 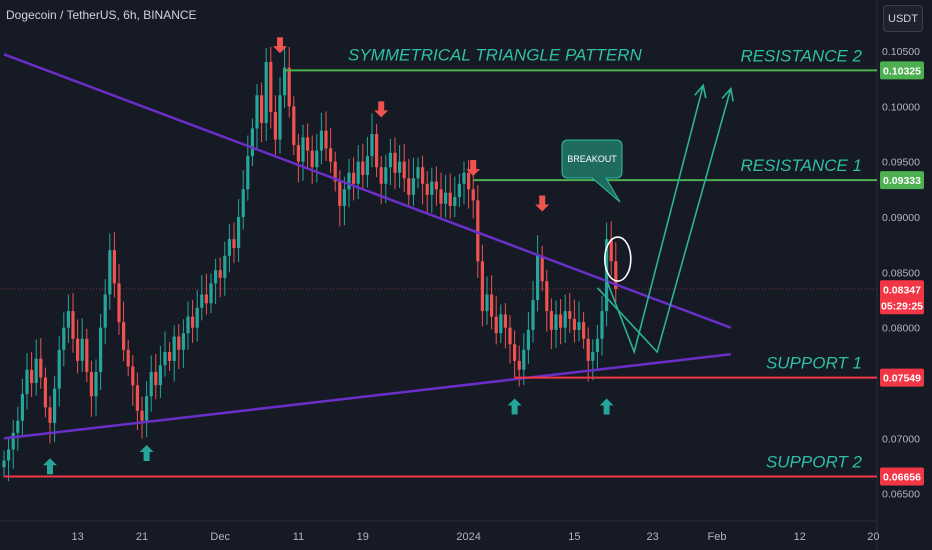 I want to click on breakout-label: BREAKOUT, so click(x=592, y=159).